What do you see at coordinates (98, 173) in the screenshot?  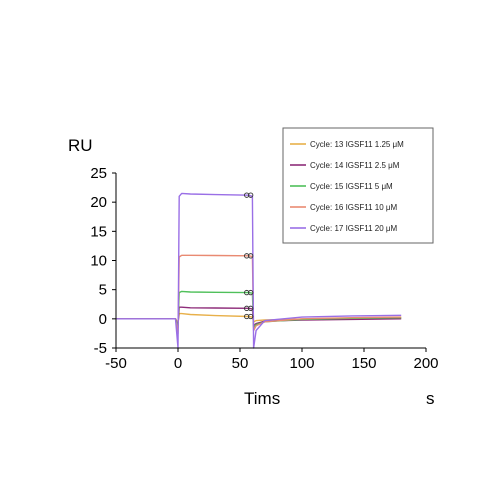 I see `y-tick-label: 25` at bounding box center [98, 173].